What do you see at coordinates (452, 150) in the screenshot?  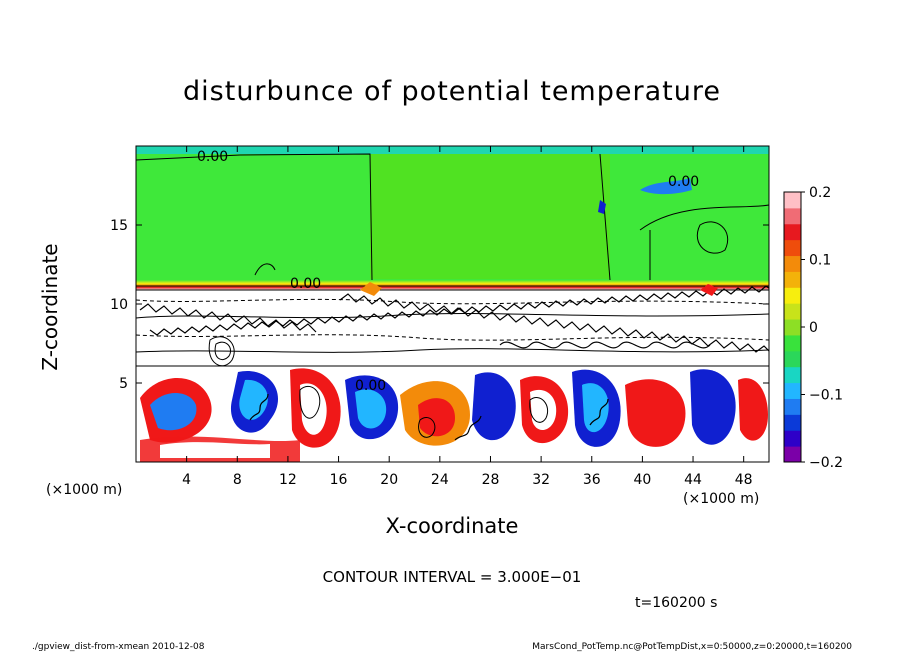 I see `top-cyan-strip` at bounding box center [452, 150].